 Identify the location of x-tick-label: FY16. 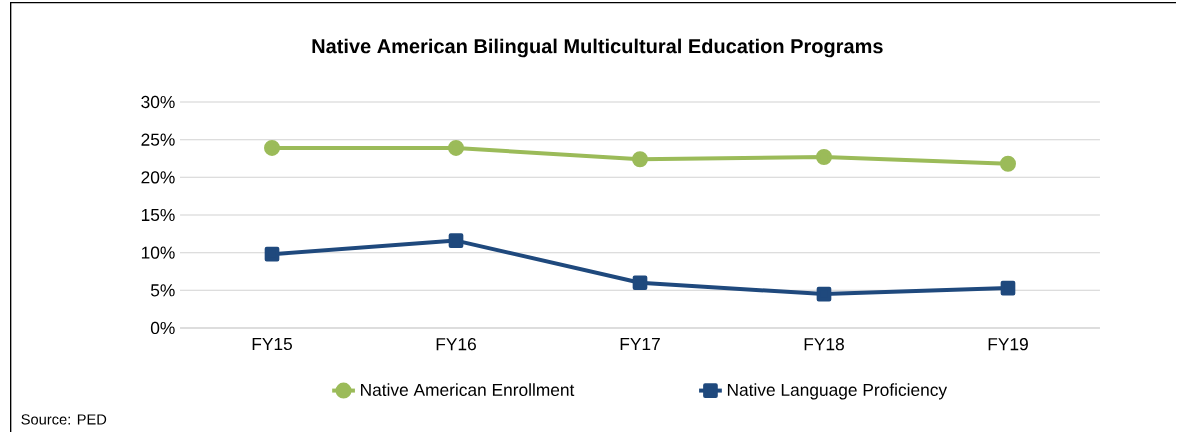
(456, 344).